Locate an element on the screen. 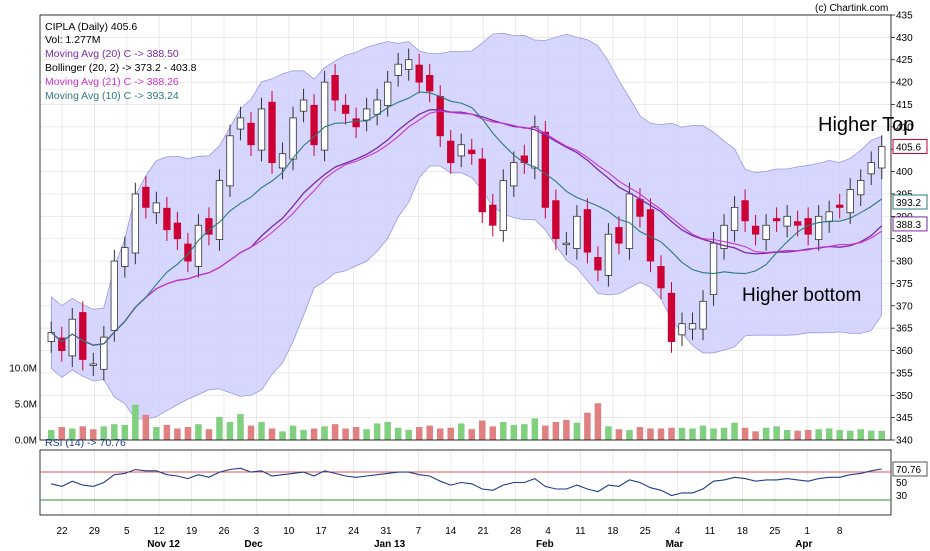 This screenshot has height=551, width=930. price-tick-label: 340 is located at coordinates (904, 441).